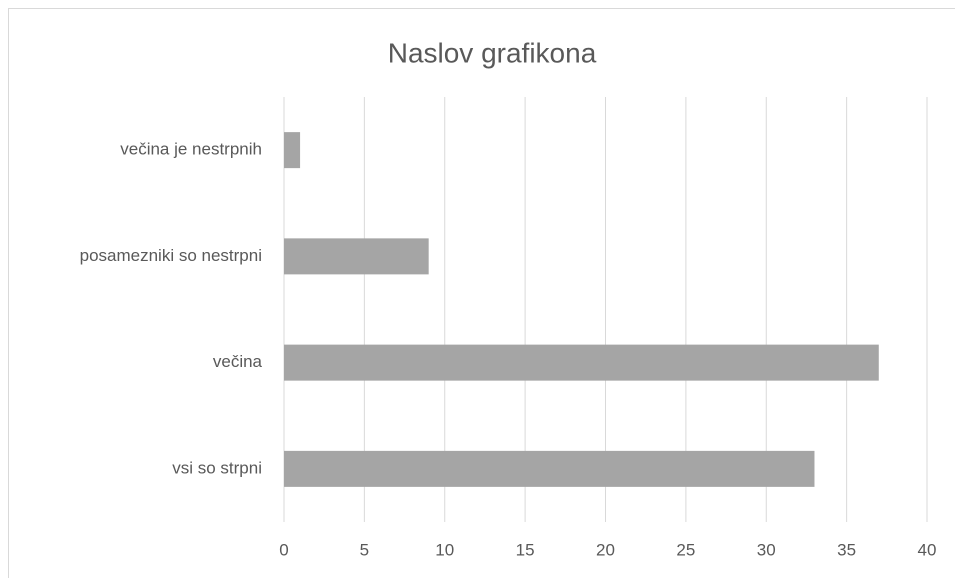 This screenshot has width=955, height=578. What do you see at coordinates (492, 52) in the screenshot?
I see `chart-title: Naslov grafikona` at bounding box center [492, 52].